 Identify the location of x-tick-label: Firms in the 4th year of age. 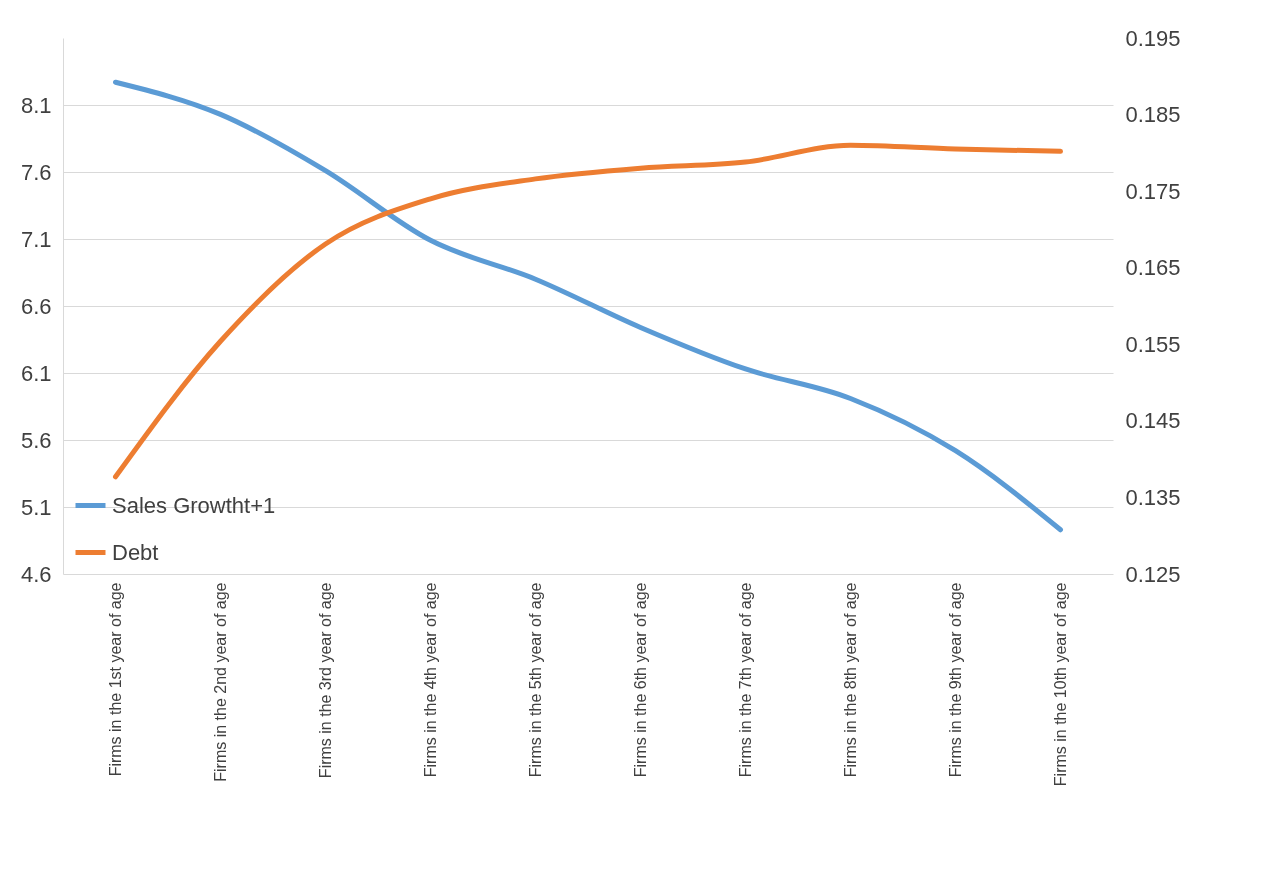
(430, 680).